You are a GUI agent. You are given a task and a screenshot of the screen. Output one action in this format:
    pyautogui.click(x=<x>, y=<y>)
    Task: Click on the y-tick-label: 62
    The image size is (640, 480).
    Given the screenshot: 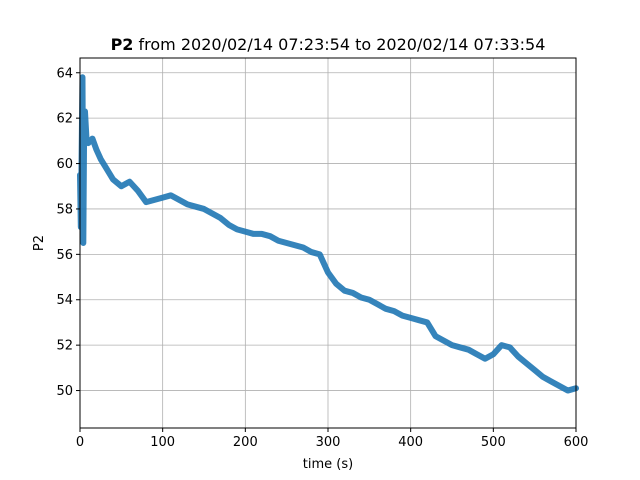 What is the action you would take?
    pyautogui.click(x=64, y=119)
    